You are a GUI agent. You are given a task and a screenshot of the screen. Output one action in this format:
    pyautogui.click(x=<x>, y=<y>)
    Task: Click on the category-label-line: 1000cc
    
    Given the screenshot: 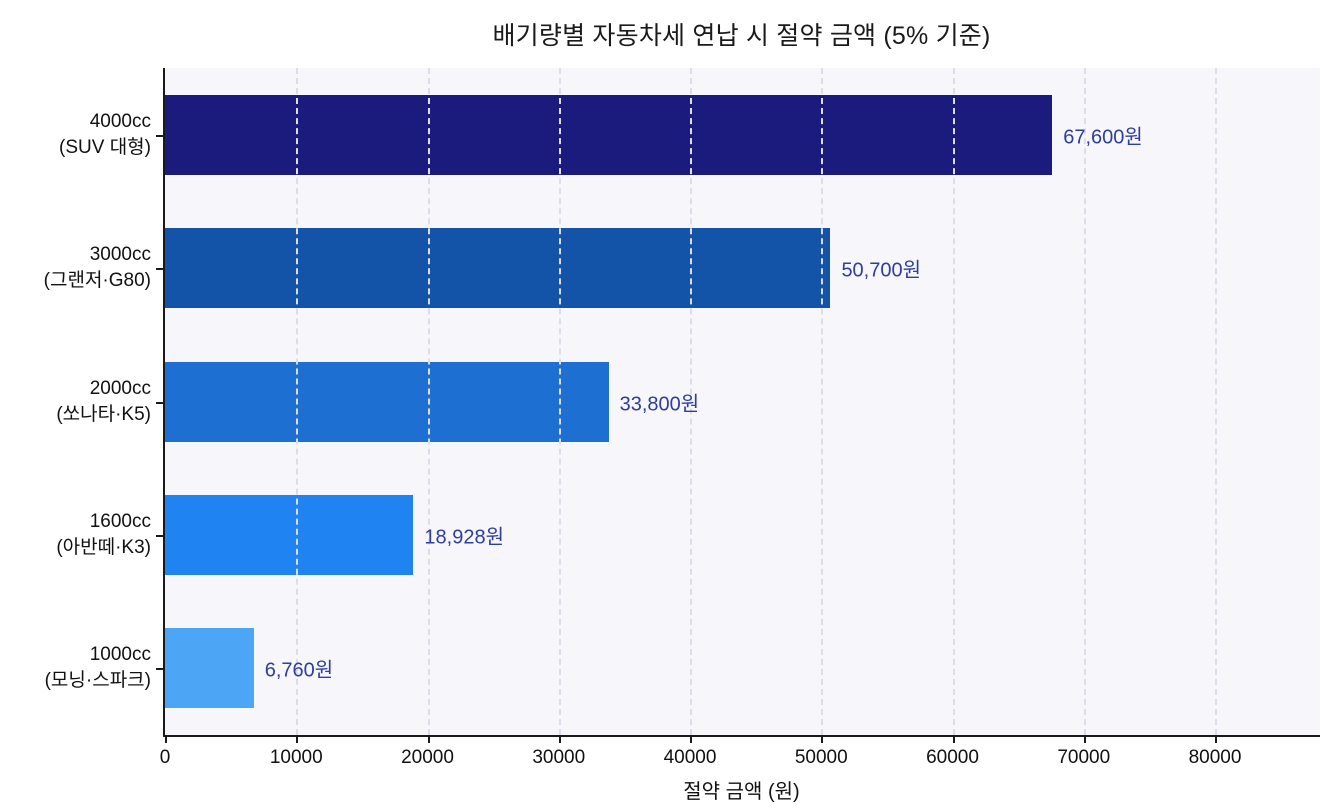 What is the action you would take?
    pyautogui.click(x=120, y=655)
    